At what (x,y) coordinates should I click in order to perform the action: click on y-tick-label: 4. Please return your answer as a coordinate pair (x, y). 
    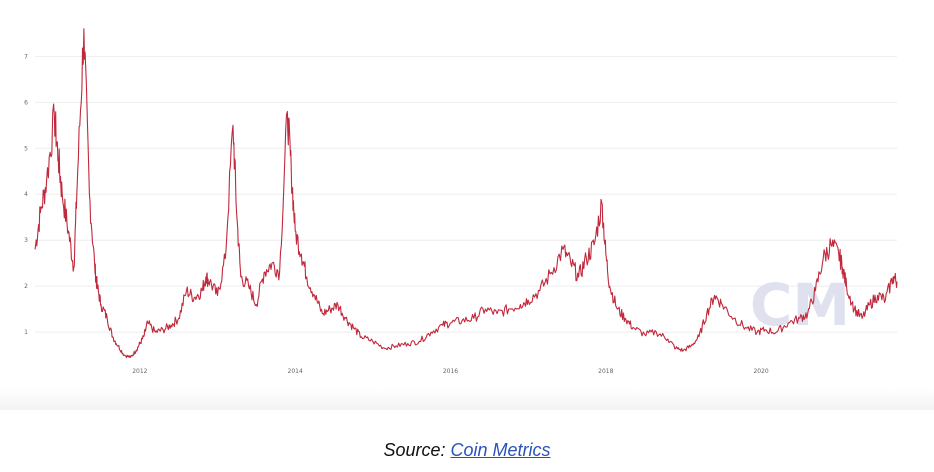
    Looking at the image, I should click on (26, 194).